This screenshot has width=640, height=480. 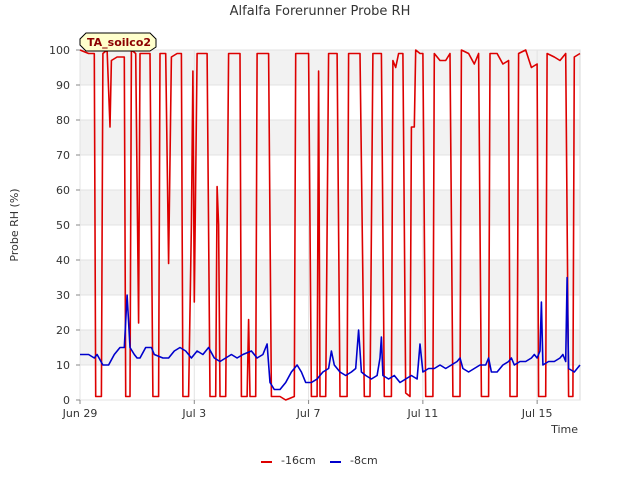 What do you see at coordinates (66, 400) in the screenshot?
I see `y-tick-label: 0` at bounding box center [66, 400].